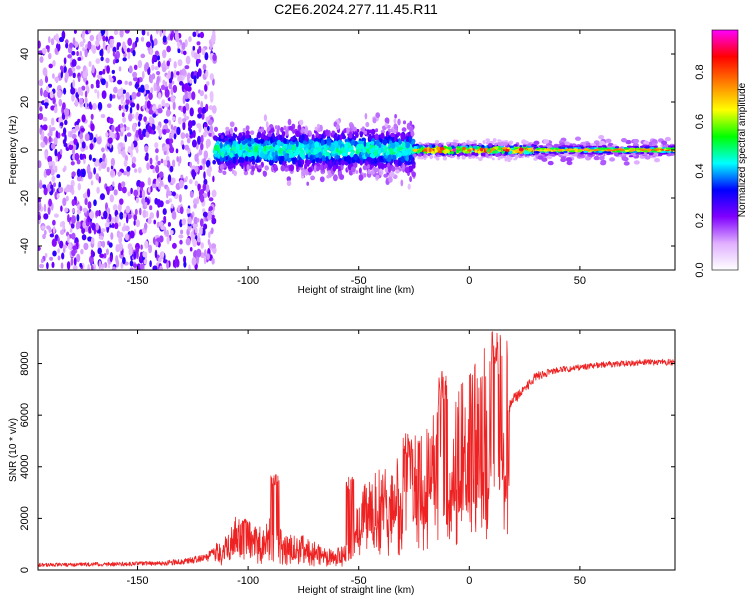  I want to click on snr-x-tick-label: 0, so click(469, 581).